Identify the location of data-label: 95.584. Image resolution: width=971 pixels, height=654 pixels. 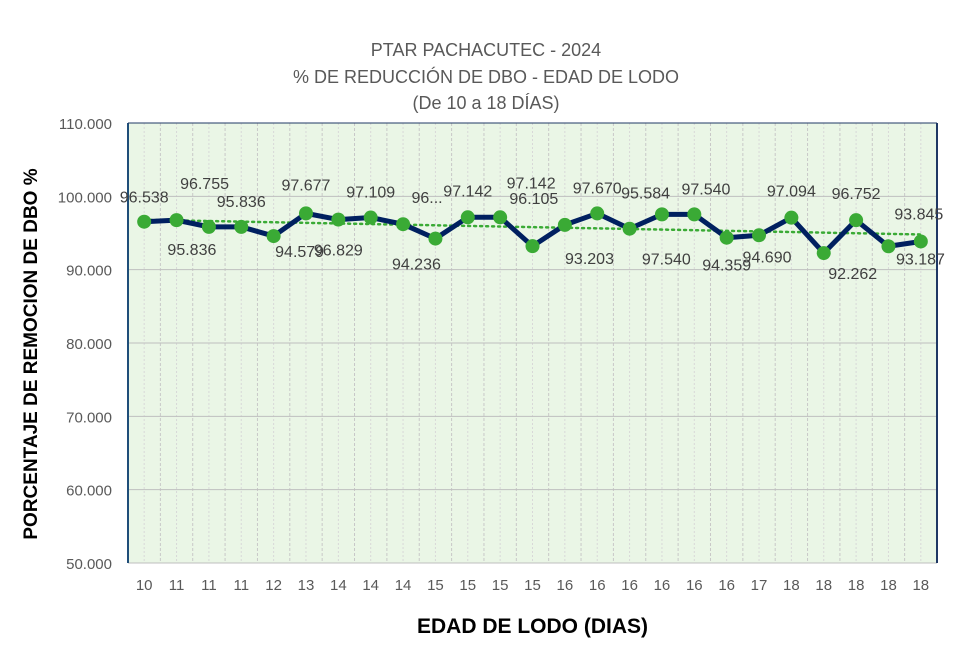
(645, 194).